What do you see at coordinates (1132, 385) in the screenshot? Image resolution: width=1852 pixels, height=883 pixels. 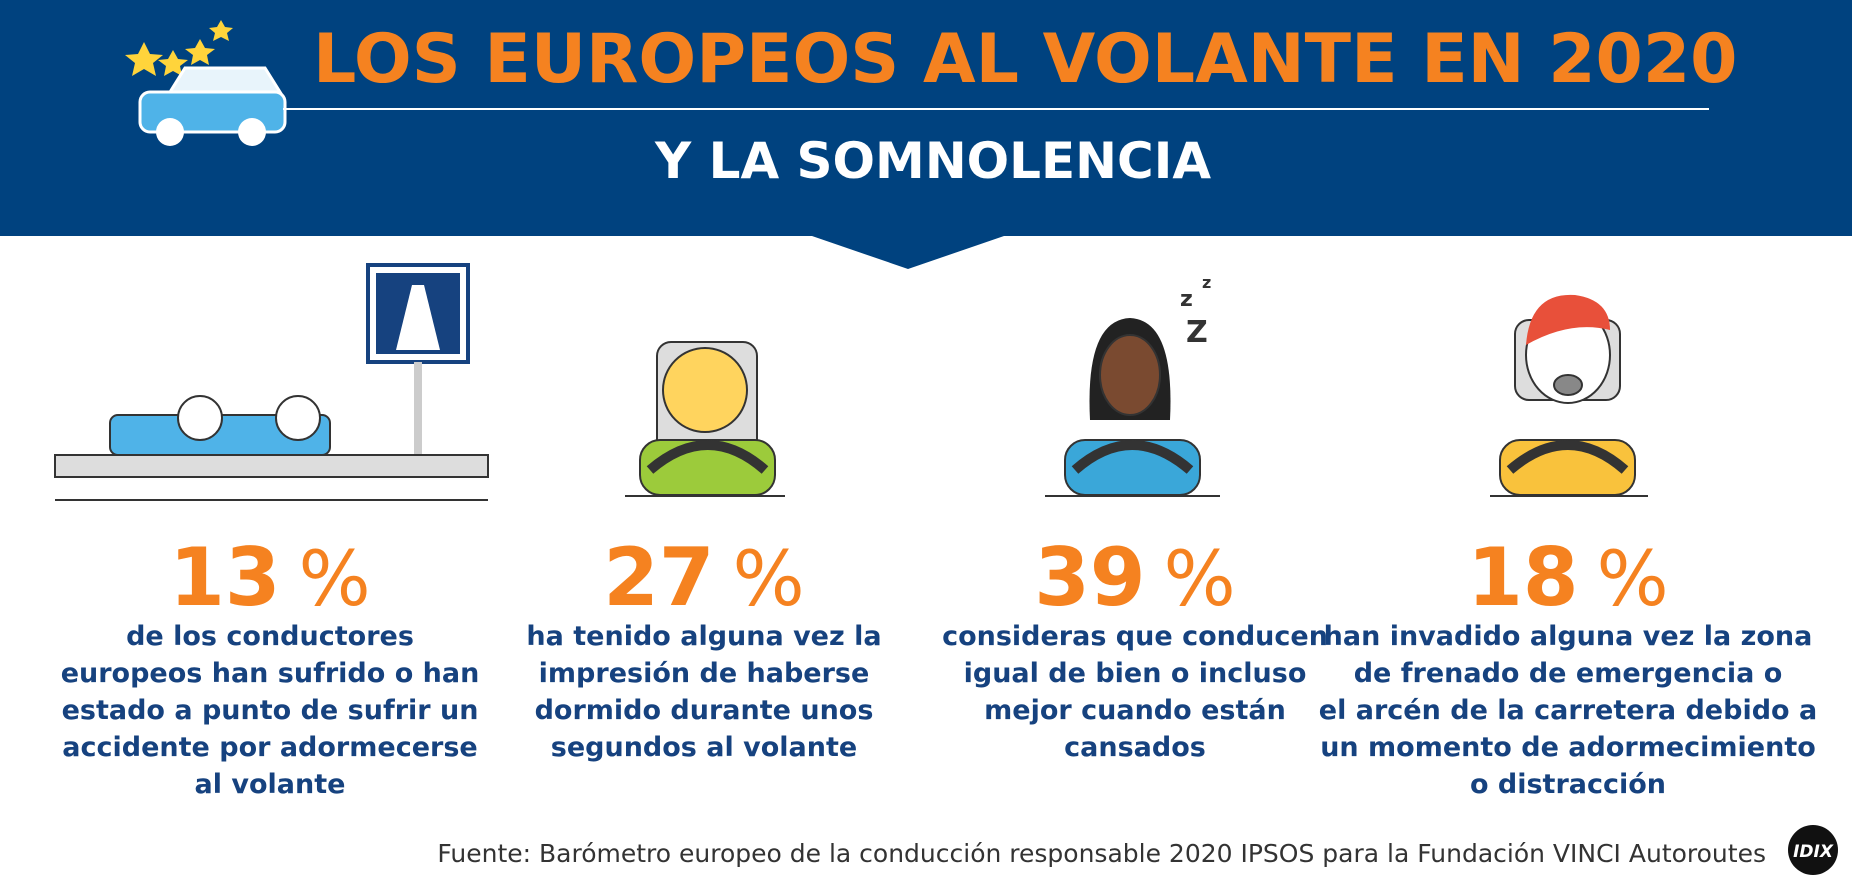 I see `driver-tired-icon: z z Z` at bounding box center [1132, 385].